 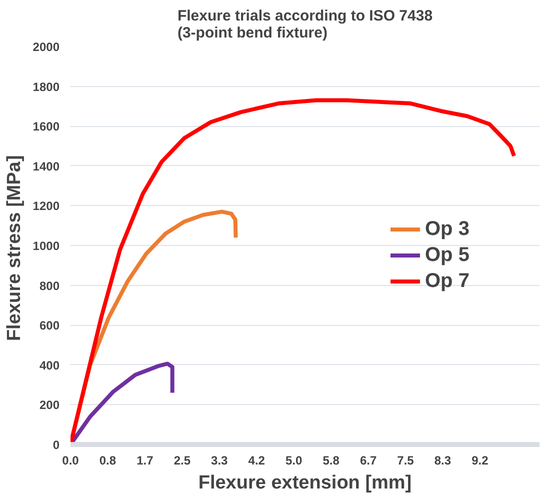 What do you see at coordinates (49, 285) in the screenshot?
I see `y-tick-label: 800` at bounding box center [49, 285].